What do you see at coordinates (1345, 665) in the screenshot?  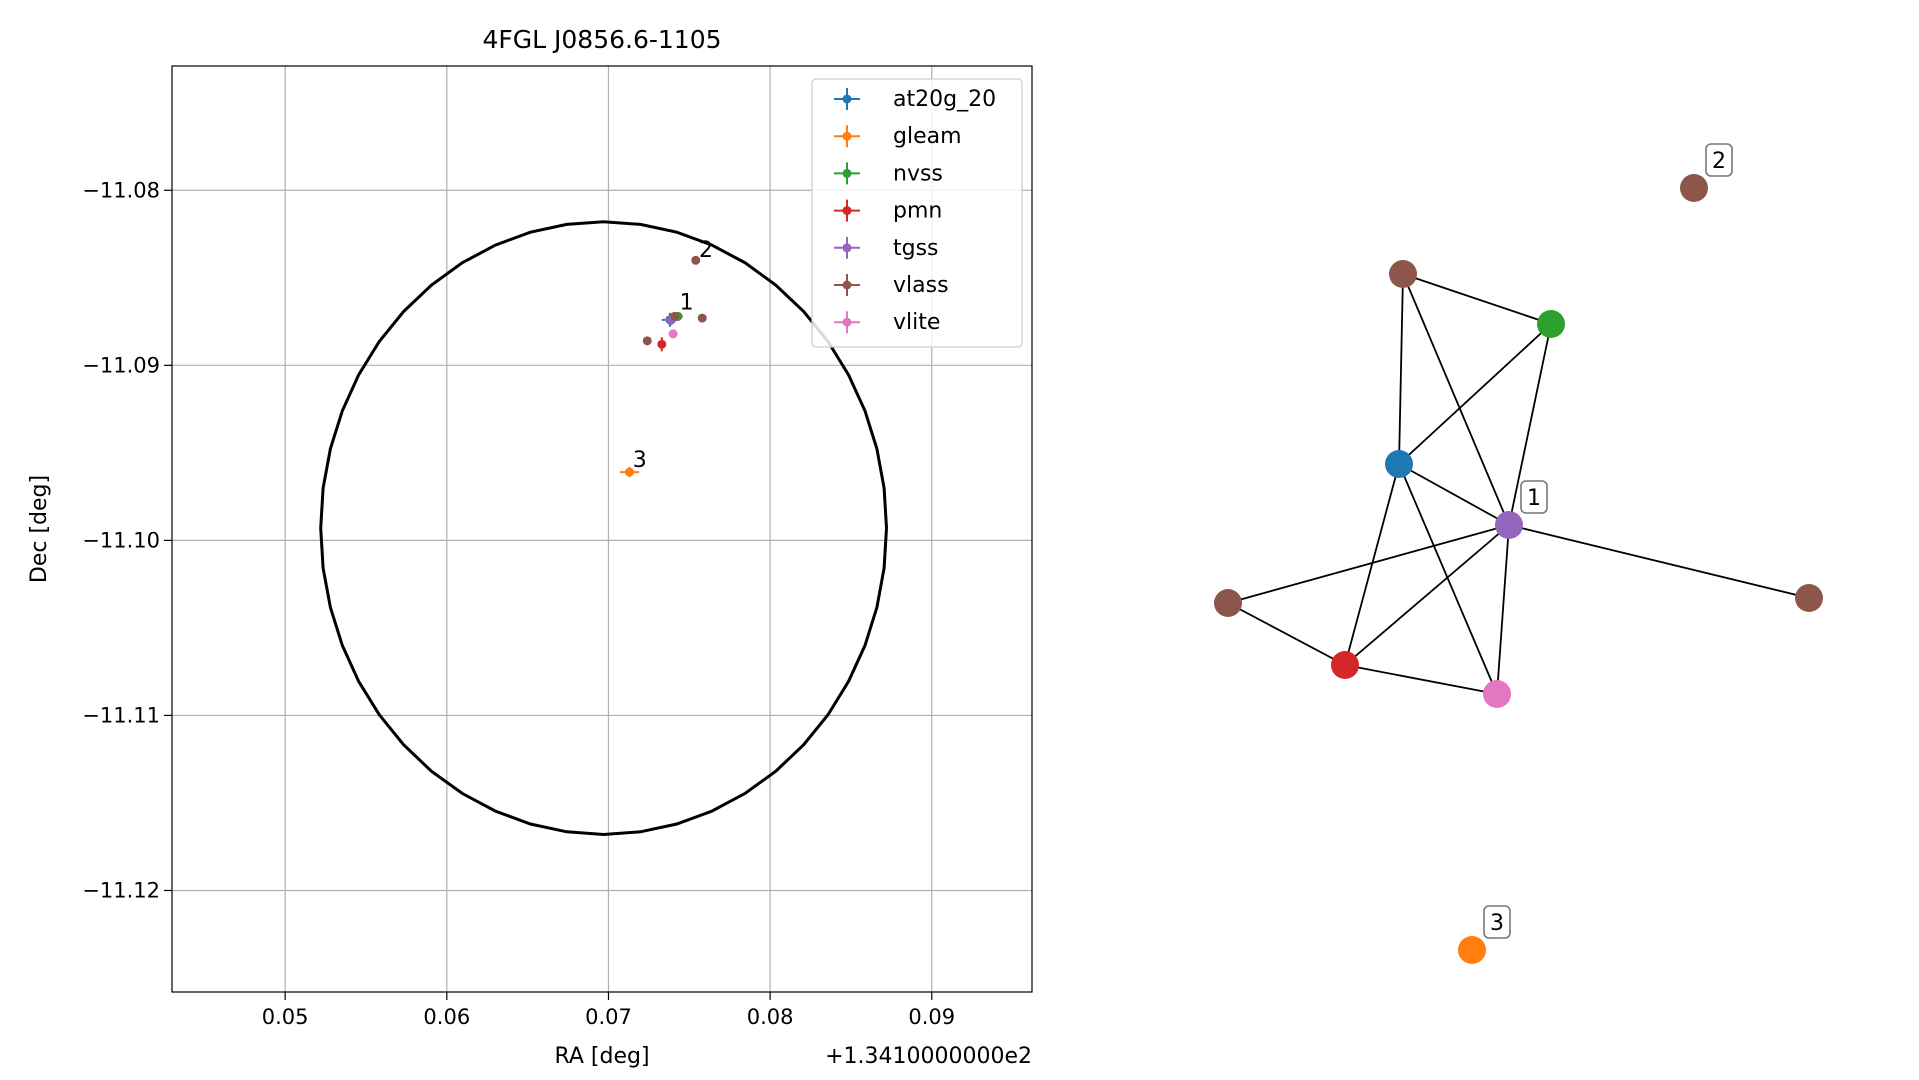 I see `node-pmn` at bounding box center [1345, 665].